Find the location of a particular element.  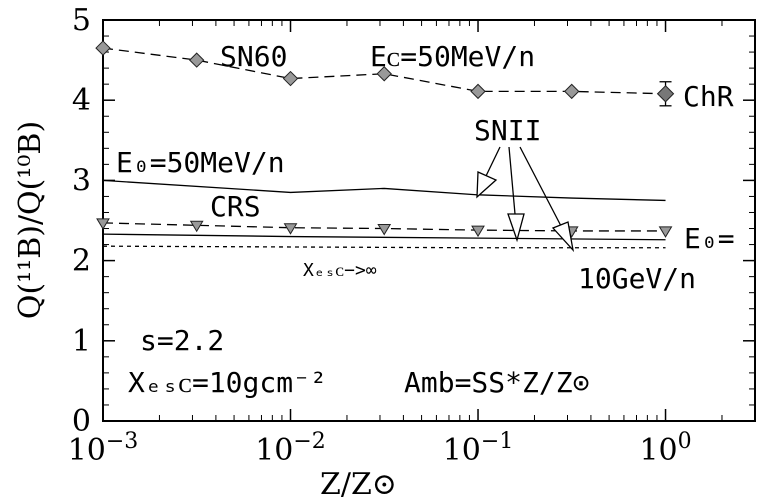

snii-arrow-3-head is located at coordinates (563, 237).